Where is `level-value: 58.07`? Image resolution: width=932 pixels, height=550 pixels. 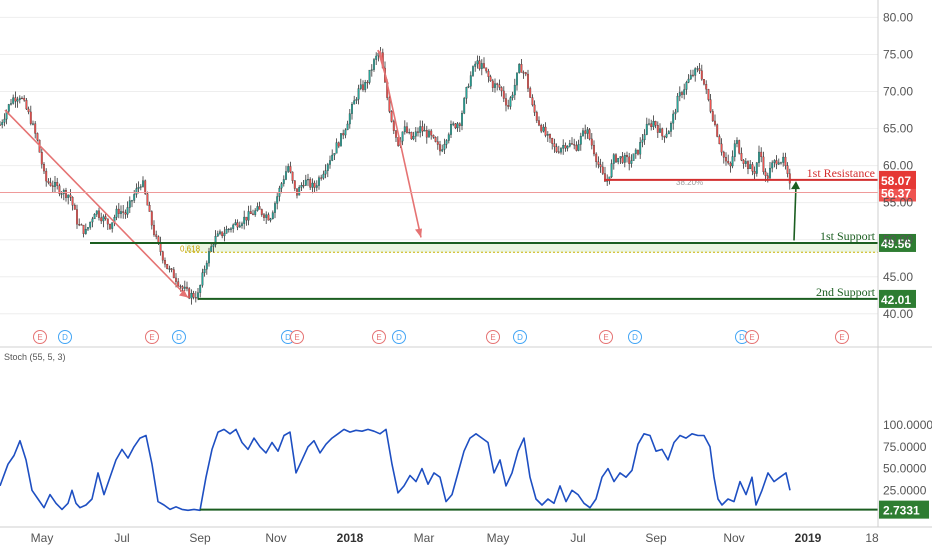
level-value: 58.07 is located at coordinates (896, 181).